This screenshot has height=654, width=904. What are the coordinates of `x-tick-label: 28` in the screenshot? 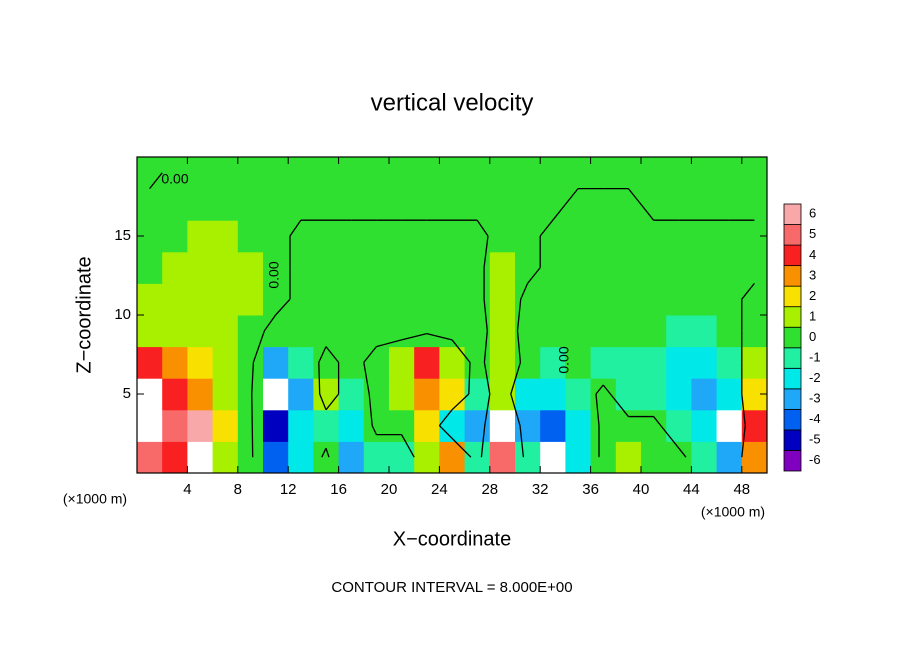 It's located at (489, 489).